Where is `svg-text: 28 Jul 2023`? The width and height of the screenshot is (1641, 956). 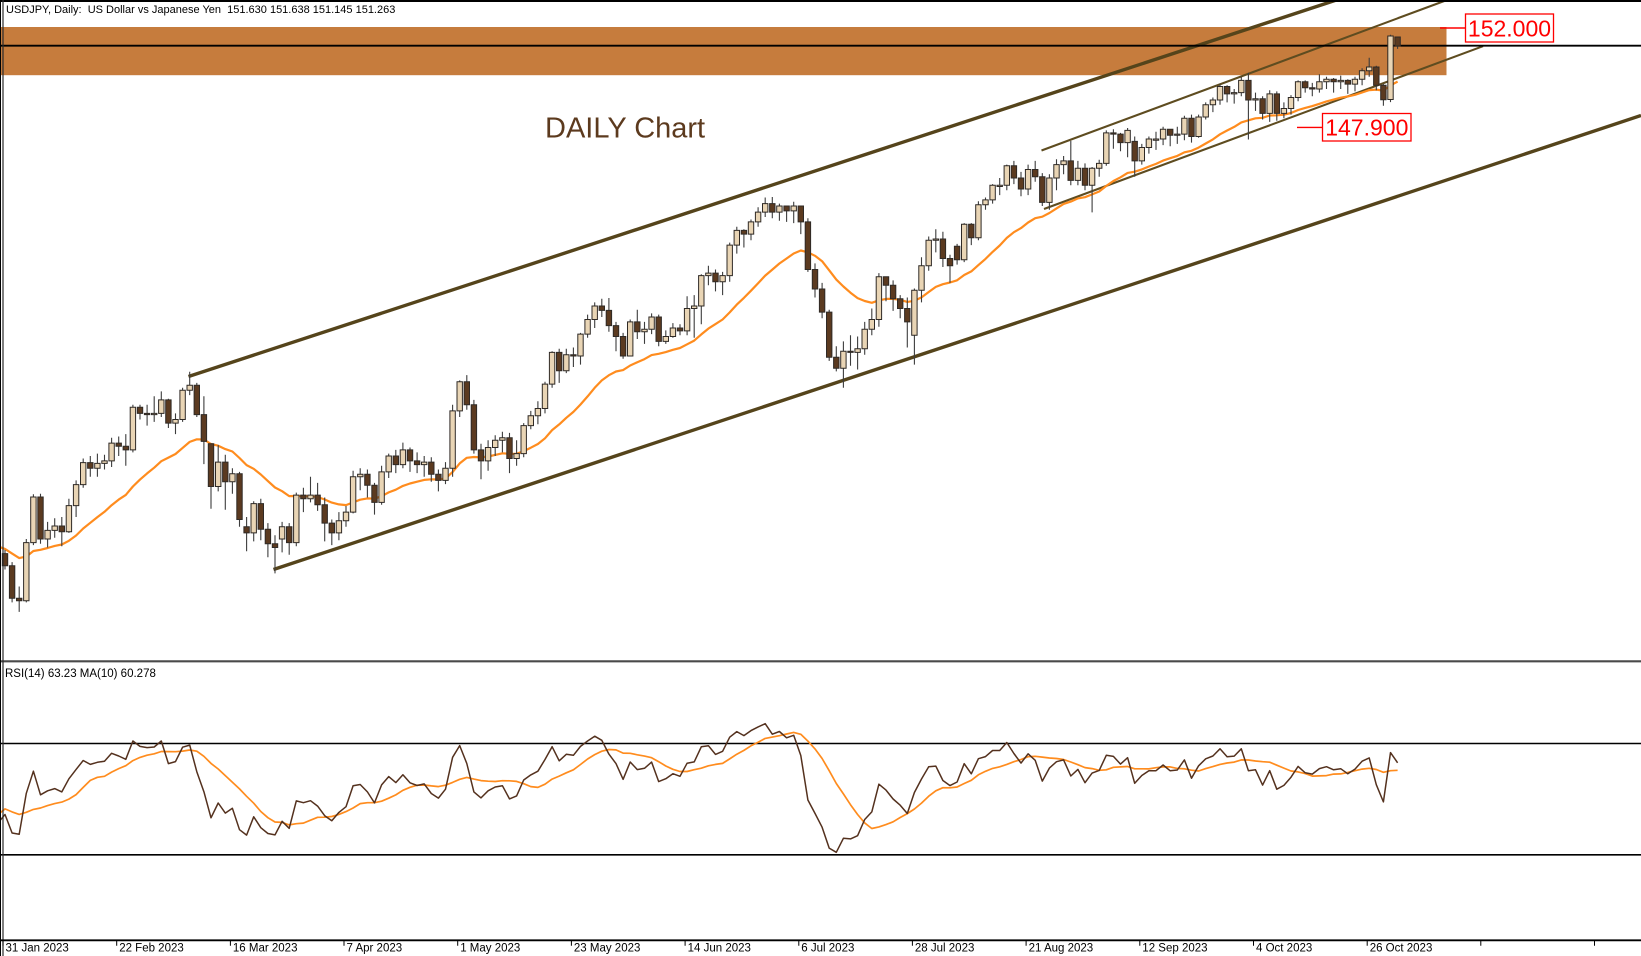
svg-text: 28 Jul 2023 is located at coordinates (944, 949).